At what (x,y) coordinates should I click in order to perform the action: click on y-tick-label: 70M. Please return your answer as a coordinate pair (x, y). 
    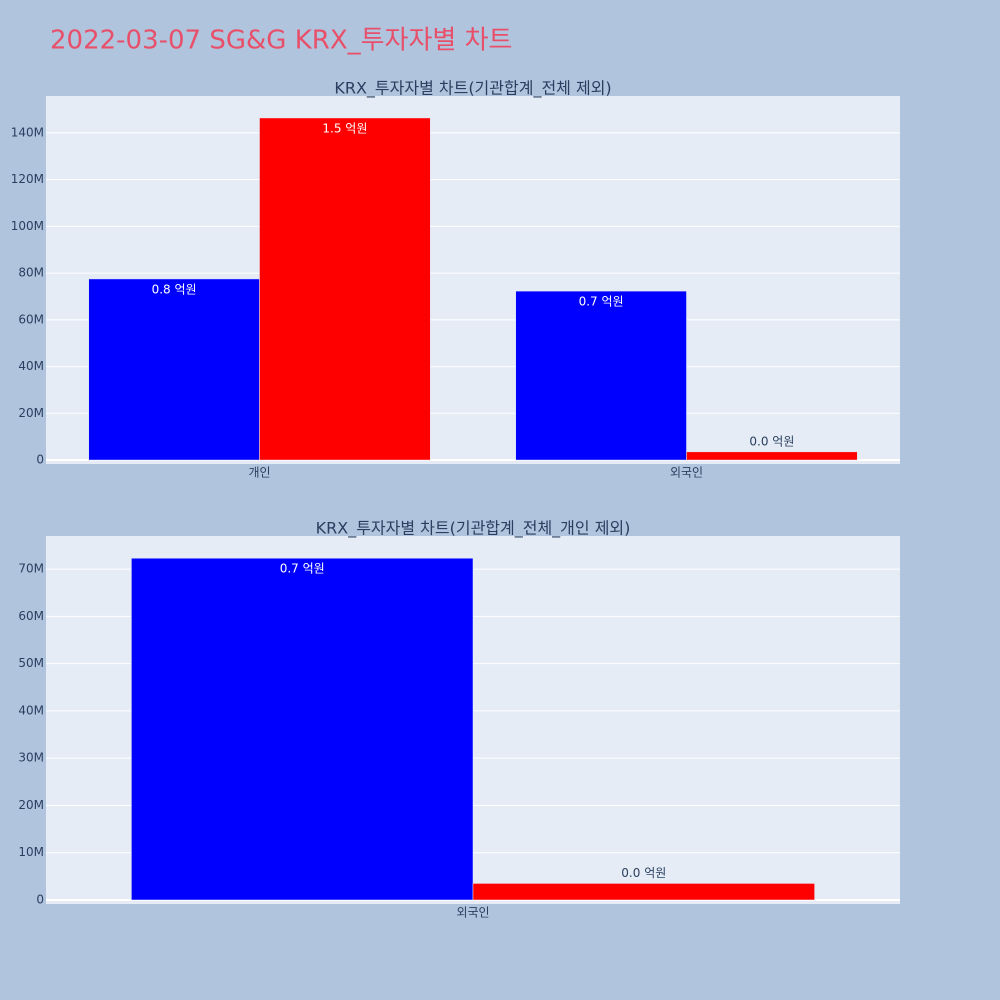
    Looking at the image, I should click on (31, 569).